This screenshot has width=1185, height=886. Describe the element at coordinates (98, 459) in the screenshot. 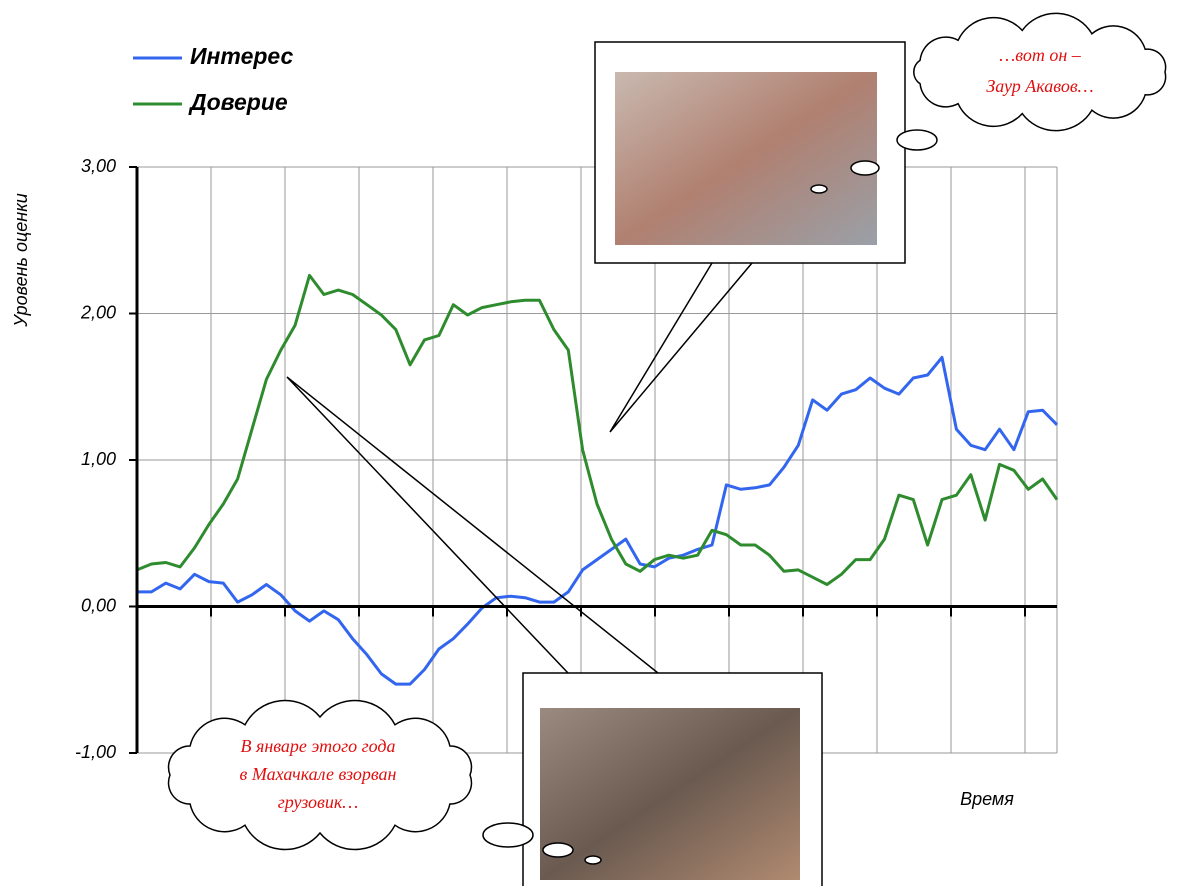

I see `y-tick-label: 1,00` at that location.